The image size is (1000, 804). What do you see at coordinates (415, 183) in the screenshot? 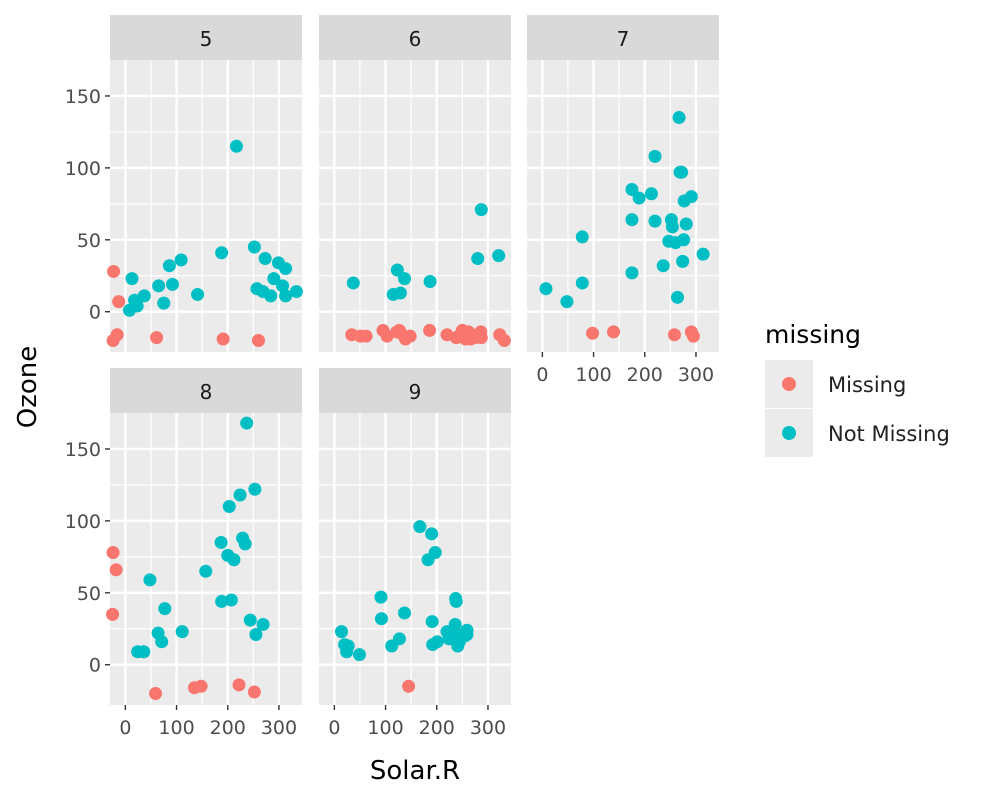
I see `facet-6: 6` at bounding box center [415, 183].